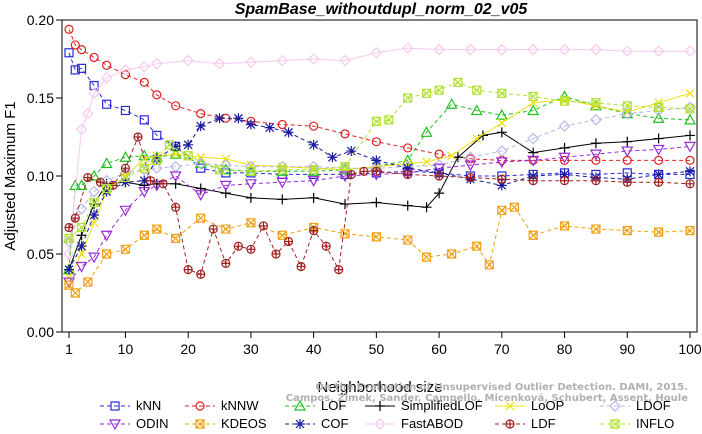 The image size is (702, 434). I want to click on legend-marker-odin, so click(115, 425).